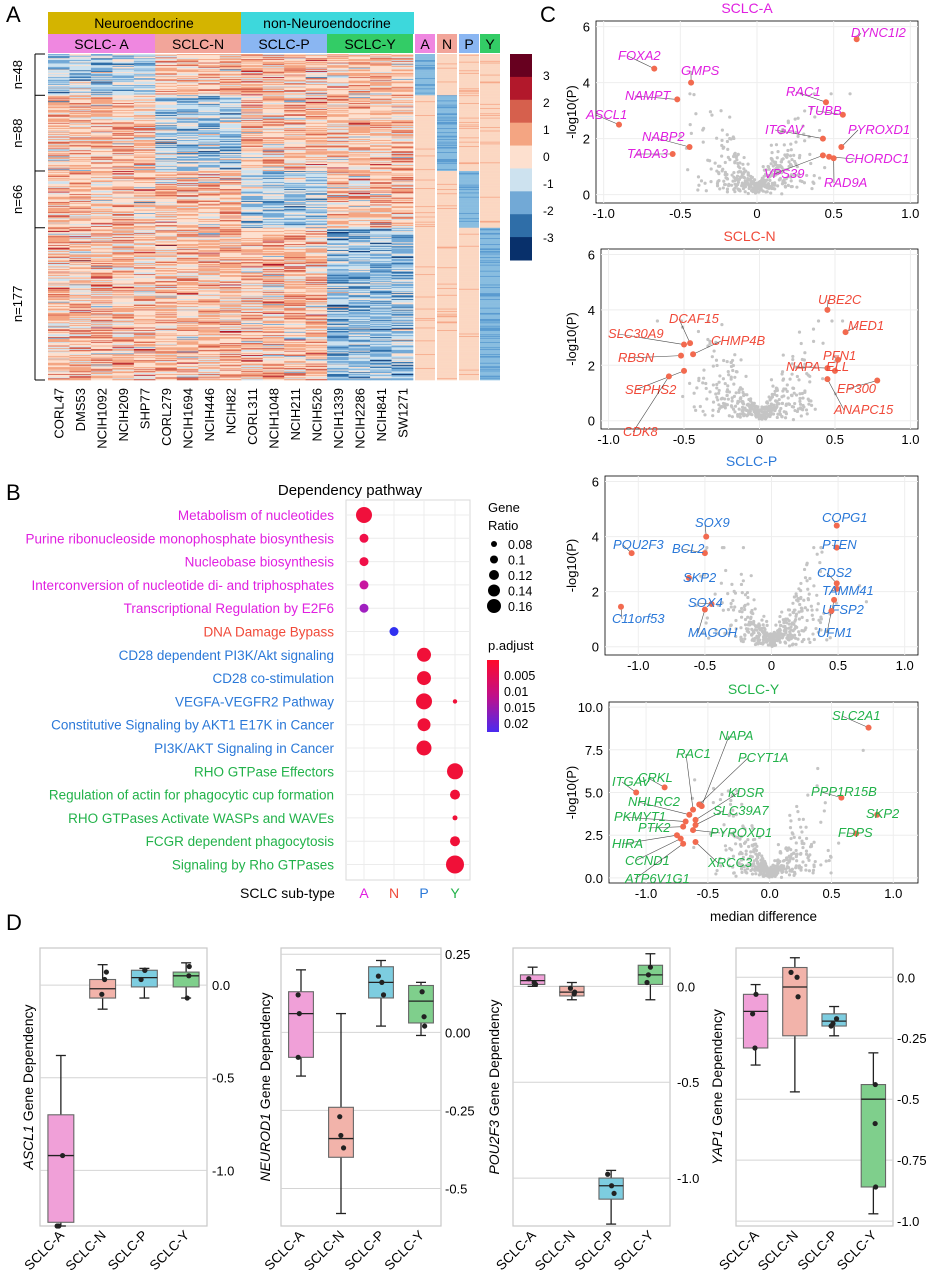 Image resolution: width=931 pixels, height=1280 pixels. I want to click on non-neuroendocrine-bar, so click(327, 23).